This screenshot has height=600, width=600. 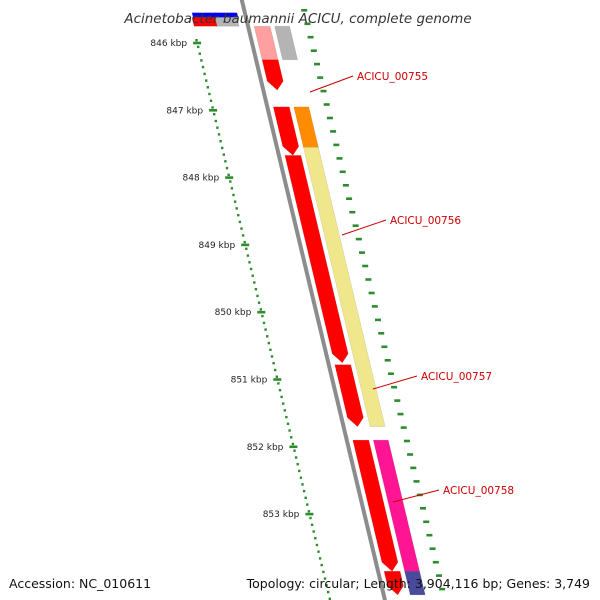 I want to click on gene-label-acicu-00755: ACICU_00755, so click(x=392, y=77).